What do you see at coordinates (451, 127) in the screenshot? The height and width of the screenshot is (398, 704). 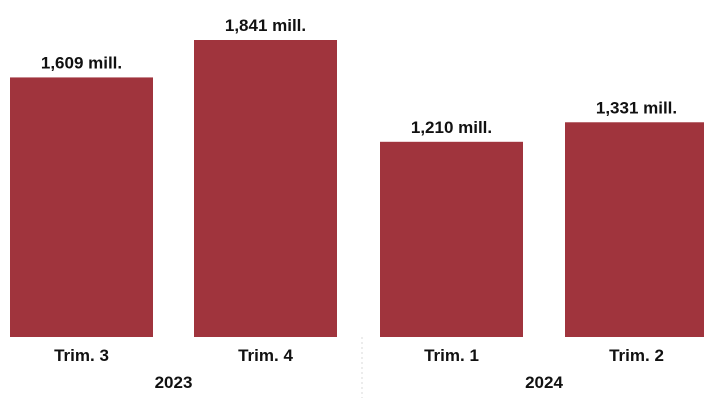 I see `data-label: 1,210 mill.` at bounding box center [451, 127].